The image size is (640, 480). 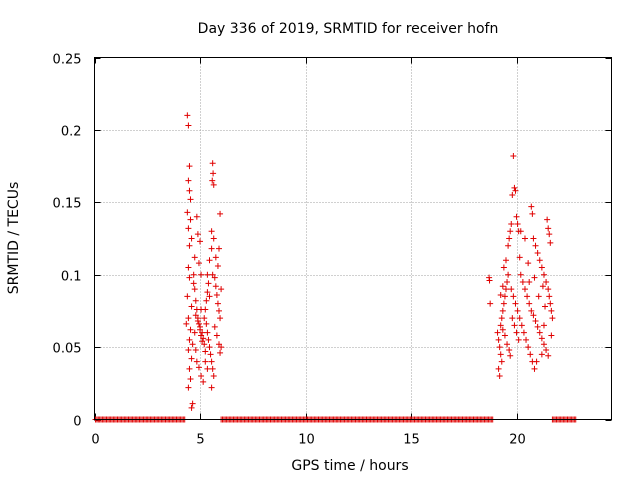 I want to click on x-tick-label: 0, so click(x=95, y=440).